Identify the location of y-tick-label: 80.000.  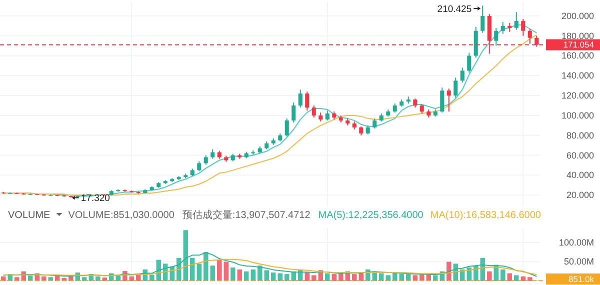
(580, 135).